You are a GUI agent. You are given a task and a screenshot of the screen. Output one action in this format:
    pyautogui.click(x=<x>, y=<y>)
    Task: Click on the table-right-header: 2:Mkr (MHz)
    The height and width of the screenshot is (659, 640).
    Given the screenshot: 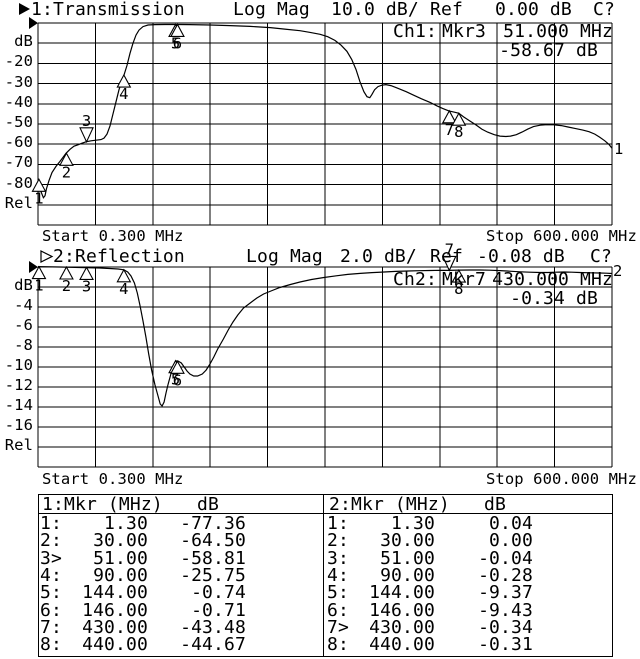 What is the action you would take?
    pyautogui.click(x=389, y=504)
    